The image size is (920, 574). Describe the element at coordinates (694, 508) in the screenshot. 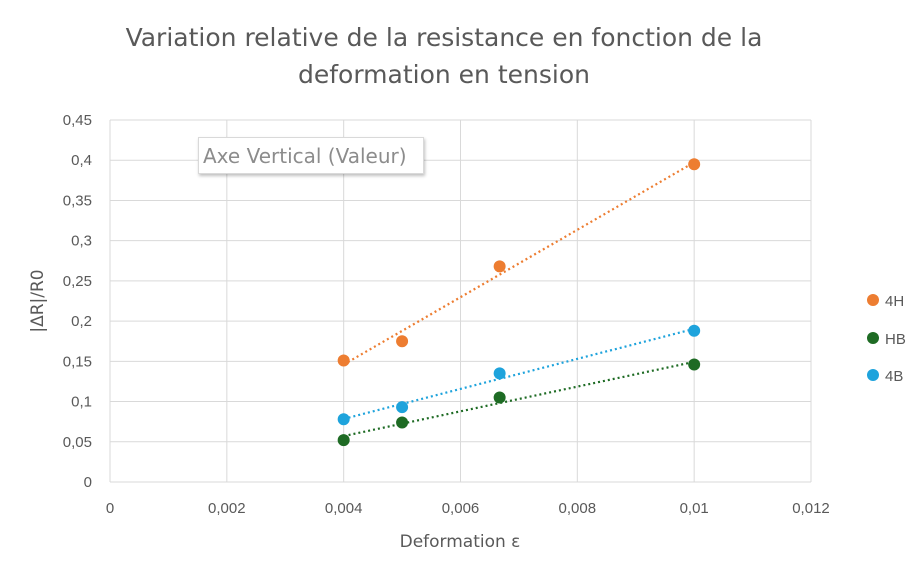

I see `x-tick-label: 0,01` at that location.